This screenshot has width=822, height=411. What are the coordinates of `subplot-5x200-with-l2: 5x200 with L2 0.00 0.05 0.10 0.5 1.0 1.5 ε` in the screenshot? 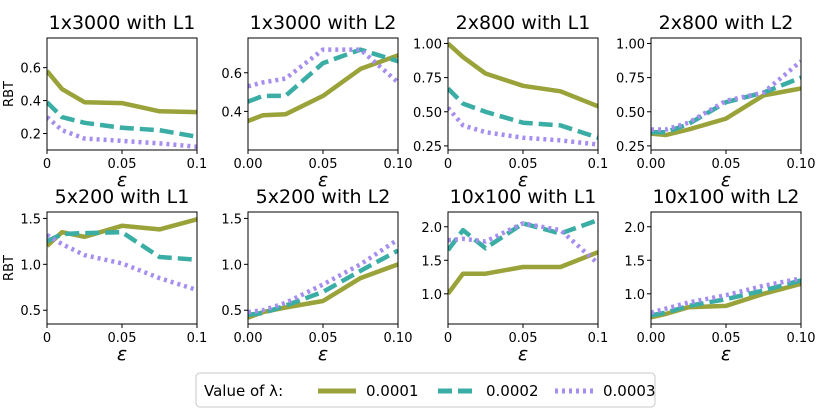 It's located at (316, 275).